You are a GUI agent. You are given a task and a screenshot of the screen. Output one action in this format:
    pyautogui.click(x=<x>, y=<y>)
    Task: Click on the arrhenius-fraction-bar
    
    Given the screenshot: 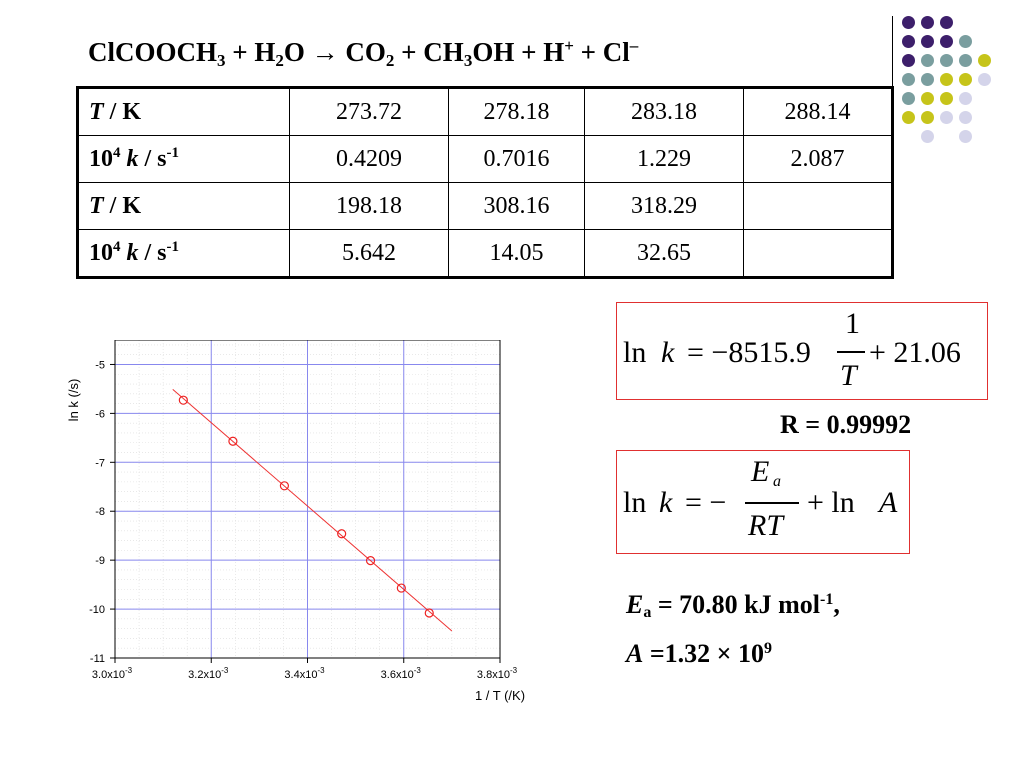 What is the action you would take?
    pyautogui.click(x=772, y=503)
    